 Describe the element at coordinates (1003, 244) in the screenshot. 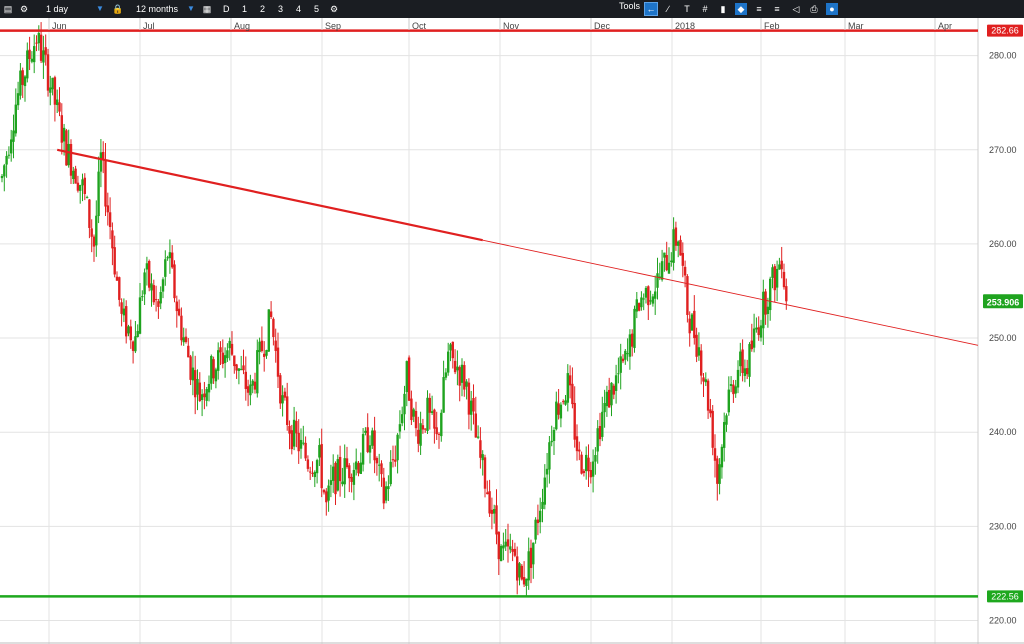

I see `y-tick-label: 260.00` at that location.